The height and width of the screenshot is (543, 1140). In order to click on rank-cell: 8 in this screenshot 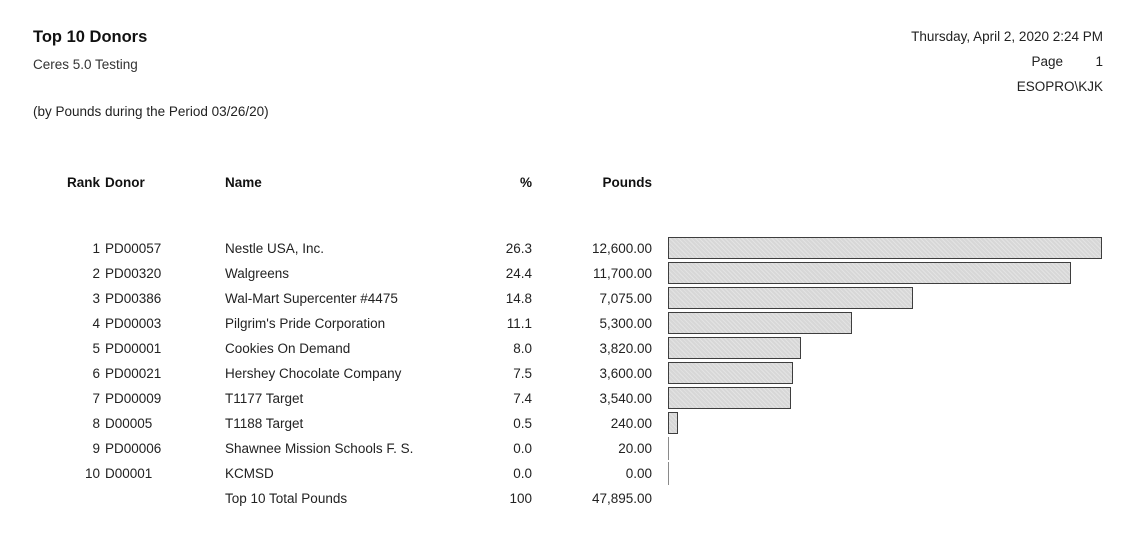, I will do `click(96, 423)`.